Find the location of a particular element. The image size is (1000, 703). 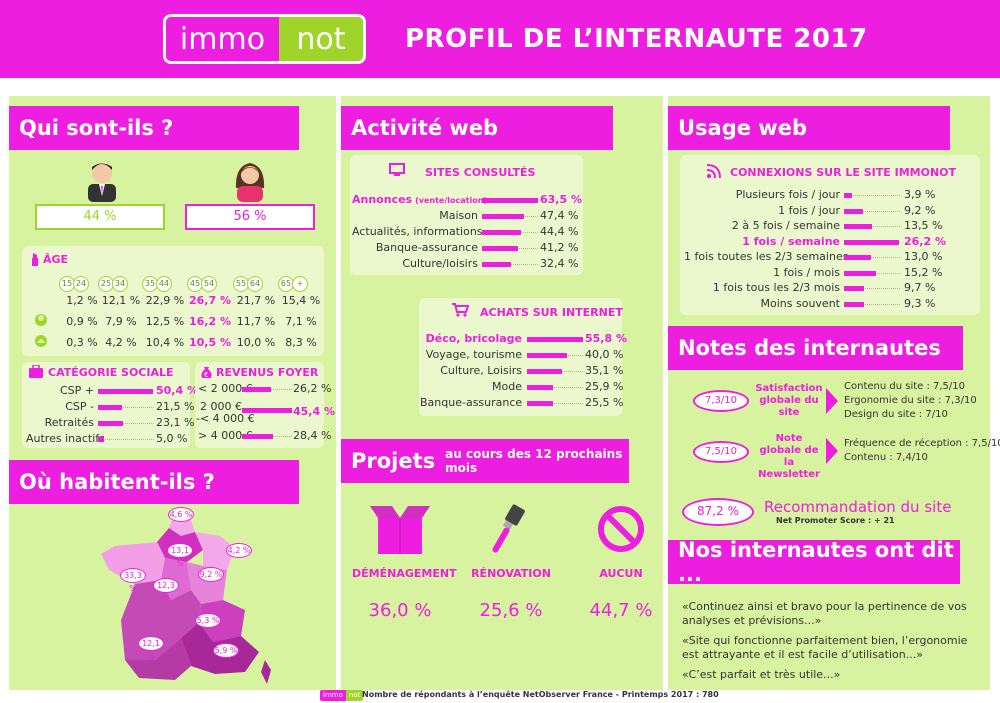

sites-title: SITES CONSULTÉS is located at coordinates (480, 172).